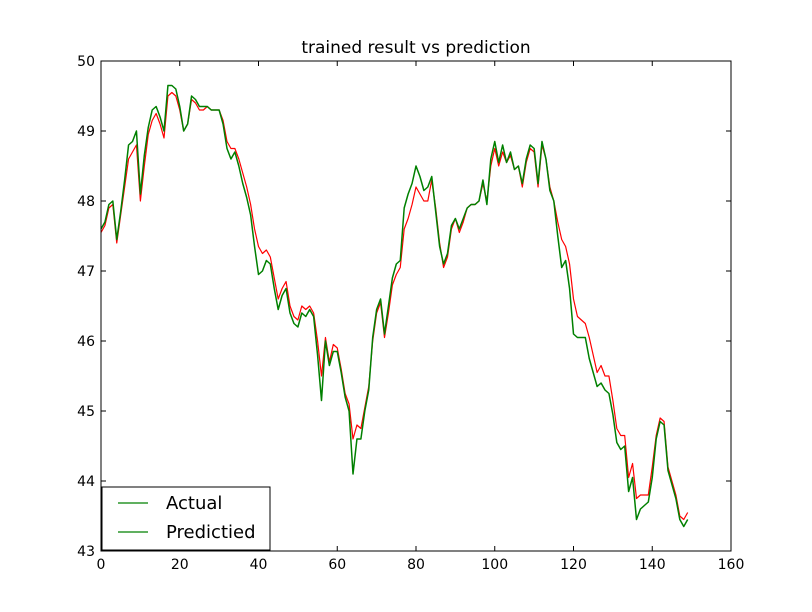 This screenshot has height=612, width=812. What do you see at coordinates (652, 565) in the screenshot?
I see `x-tick-label: 140` at bounding box center [652, 565].